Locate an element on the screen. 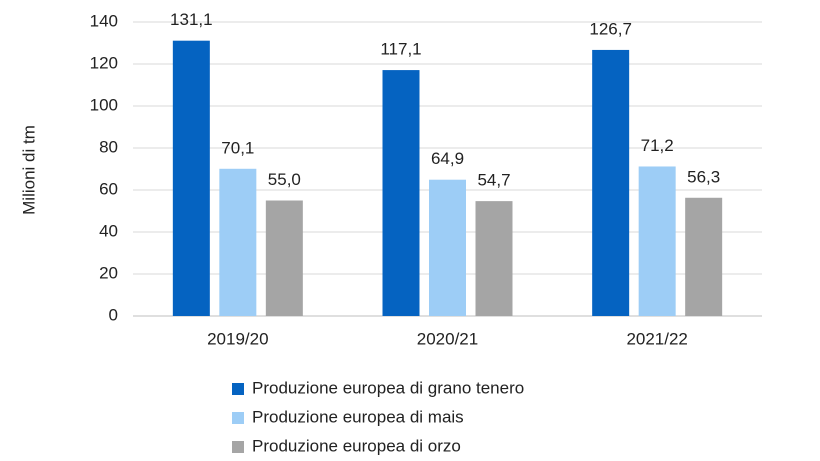 This screenshot has width=820, height=461. y-tick-label: 40 is located at coordinates (108, 230).